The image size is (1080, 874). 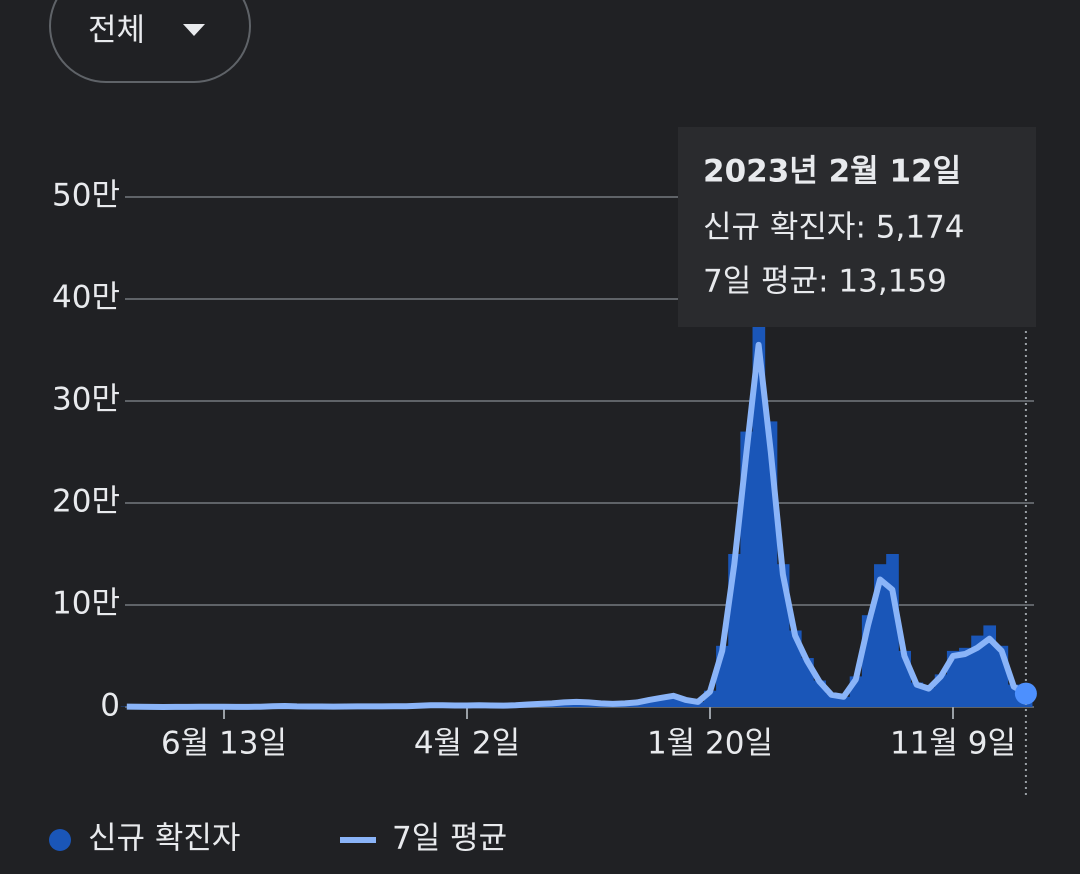 I want to click on y-tick-label: 50만, so click(x=86, y=196).